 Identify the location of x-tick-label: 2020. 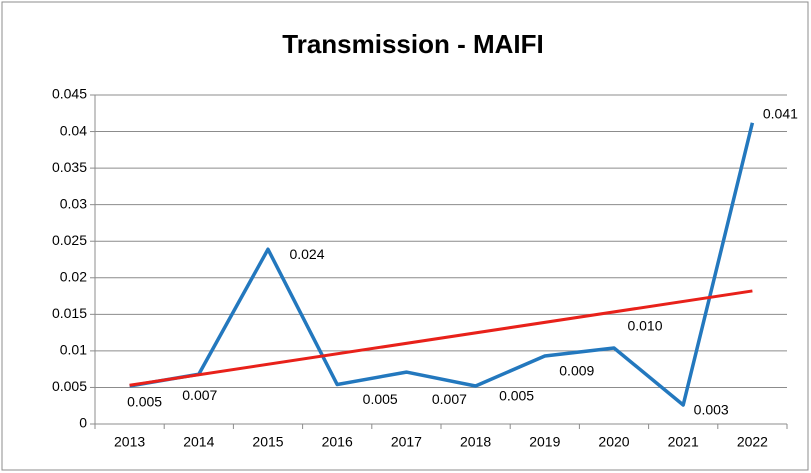
(613, 442).